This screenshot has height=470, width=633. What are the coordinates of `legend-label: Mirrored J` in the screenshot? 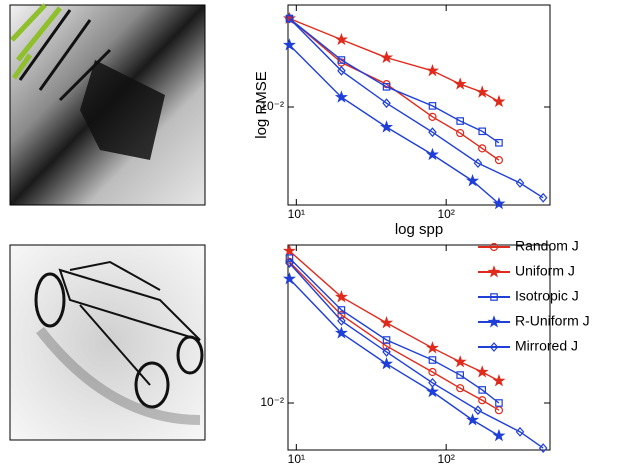 It's located at (546, 346).